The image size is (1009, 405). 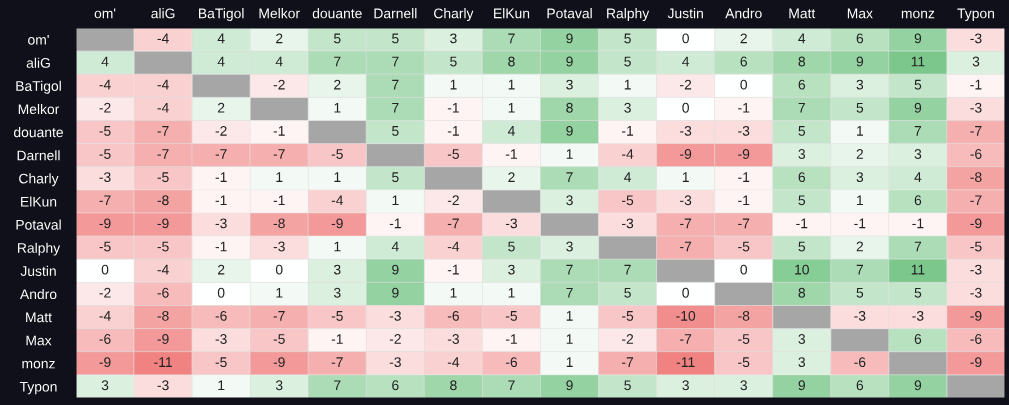 What do you see at coordinates (38, 62) in the screenshot?
I see `y-tick-label: aliG` at bounding box center [38, 62].